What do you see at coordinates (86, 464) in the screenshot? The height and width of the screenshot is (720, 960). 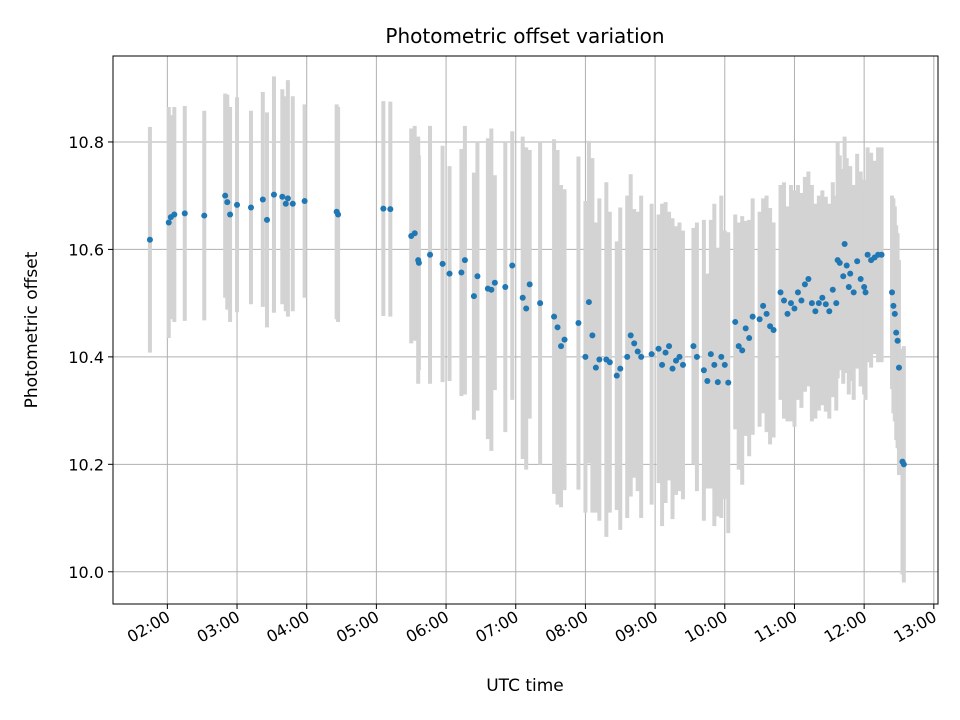 I see `y-tick-label: 10.2` at bounding box center [86, 464].